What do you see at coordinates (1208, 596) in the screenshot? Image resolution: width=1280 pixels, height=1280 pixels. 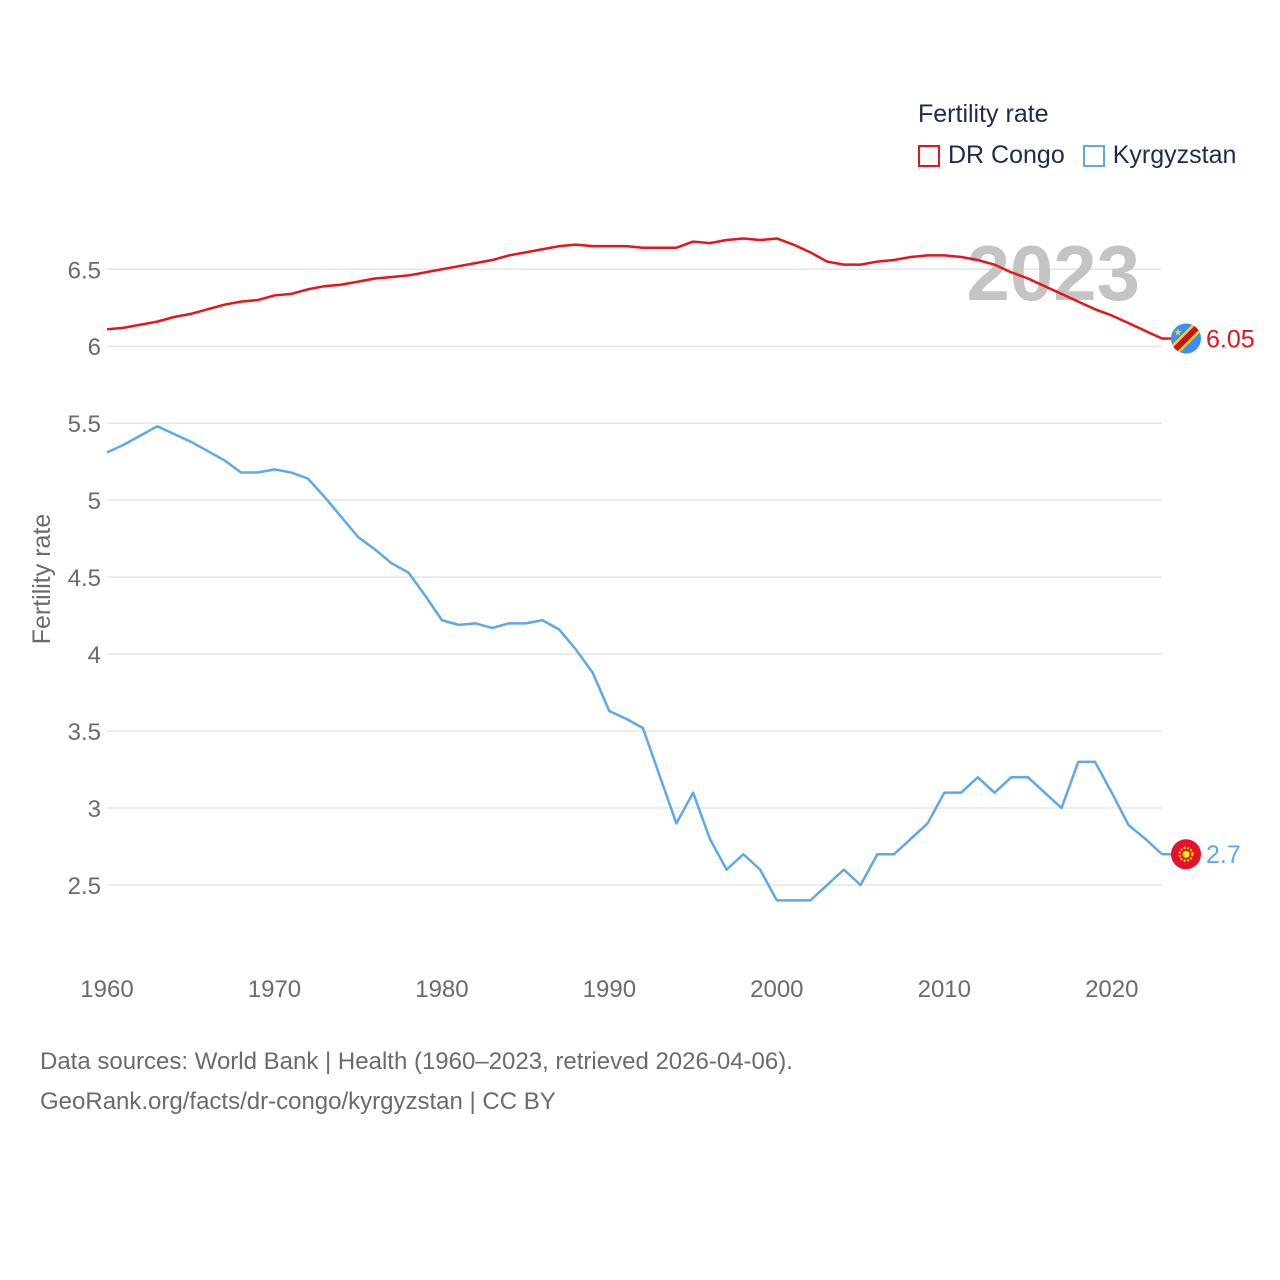 I see `series-end-markers: ★ 6.05 2.7` at bounding box center [1208, 596].